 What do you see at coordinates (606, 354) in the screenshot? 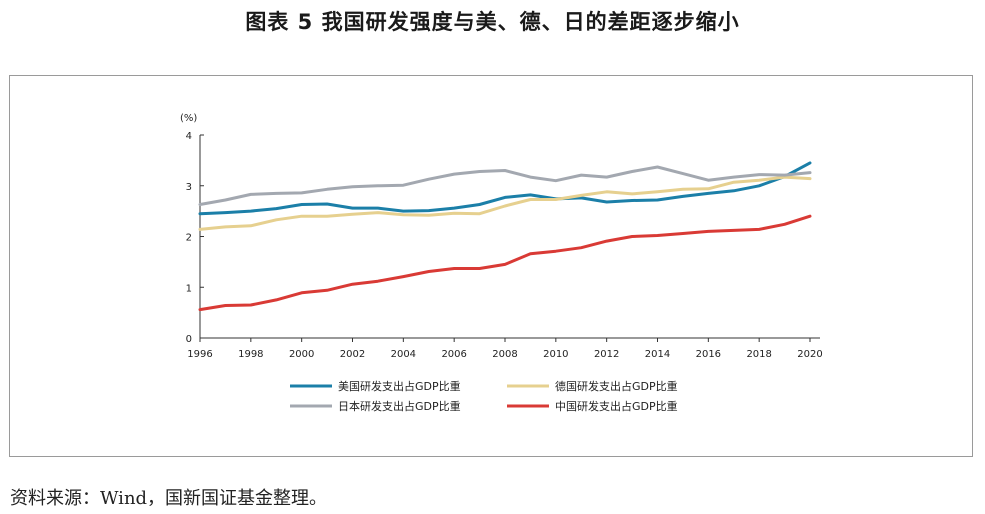
I see `x-tick-label: 2012` at bounding box center [606, 354].